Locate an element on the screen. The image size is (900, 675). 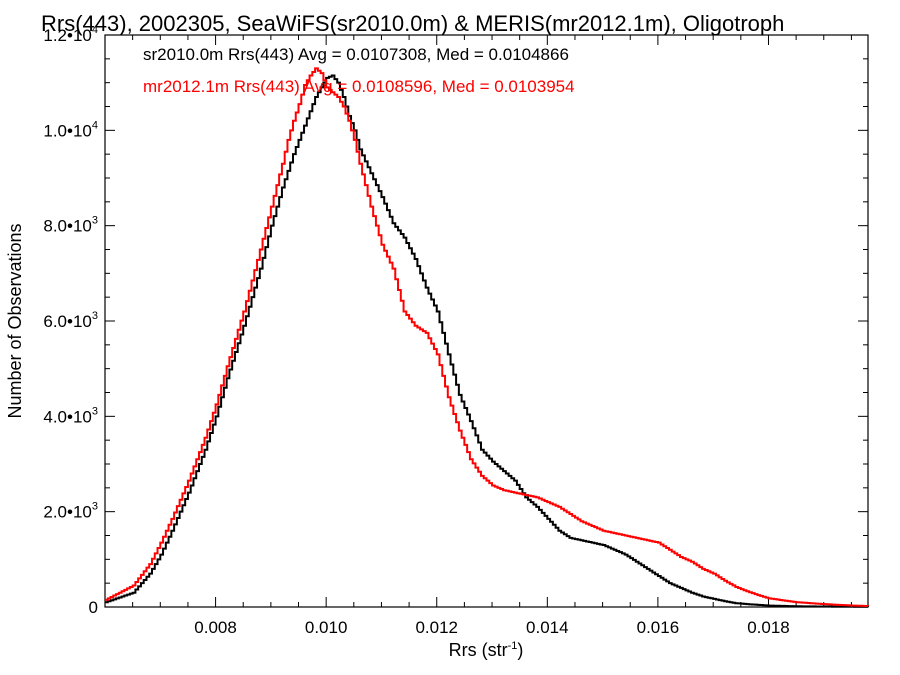
y-tick-label: 8.0•103 is located at coordinates (70, 225).